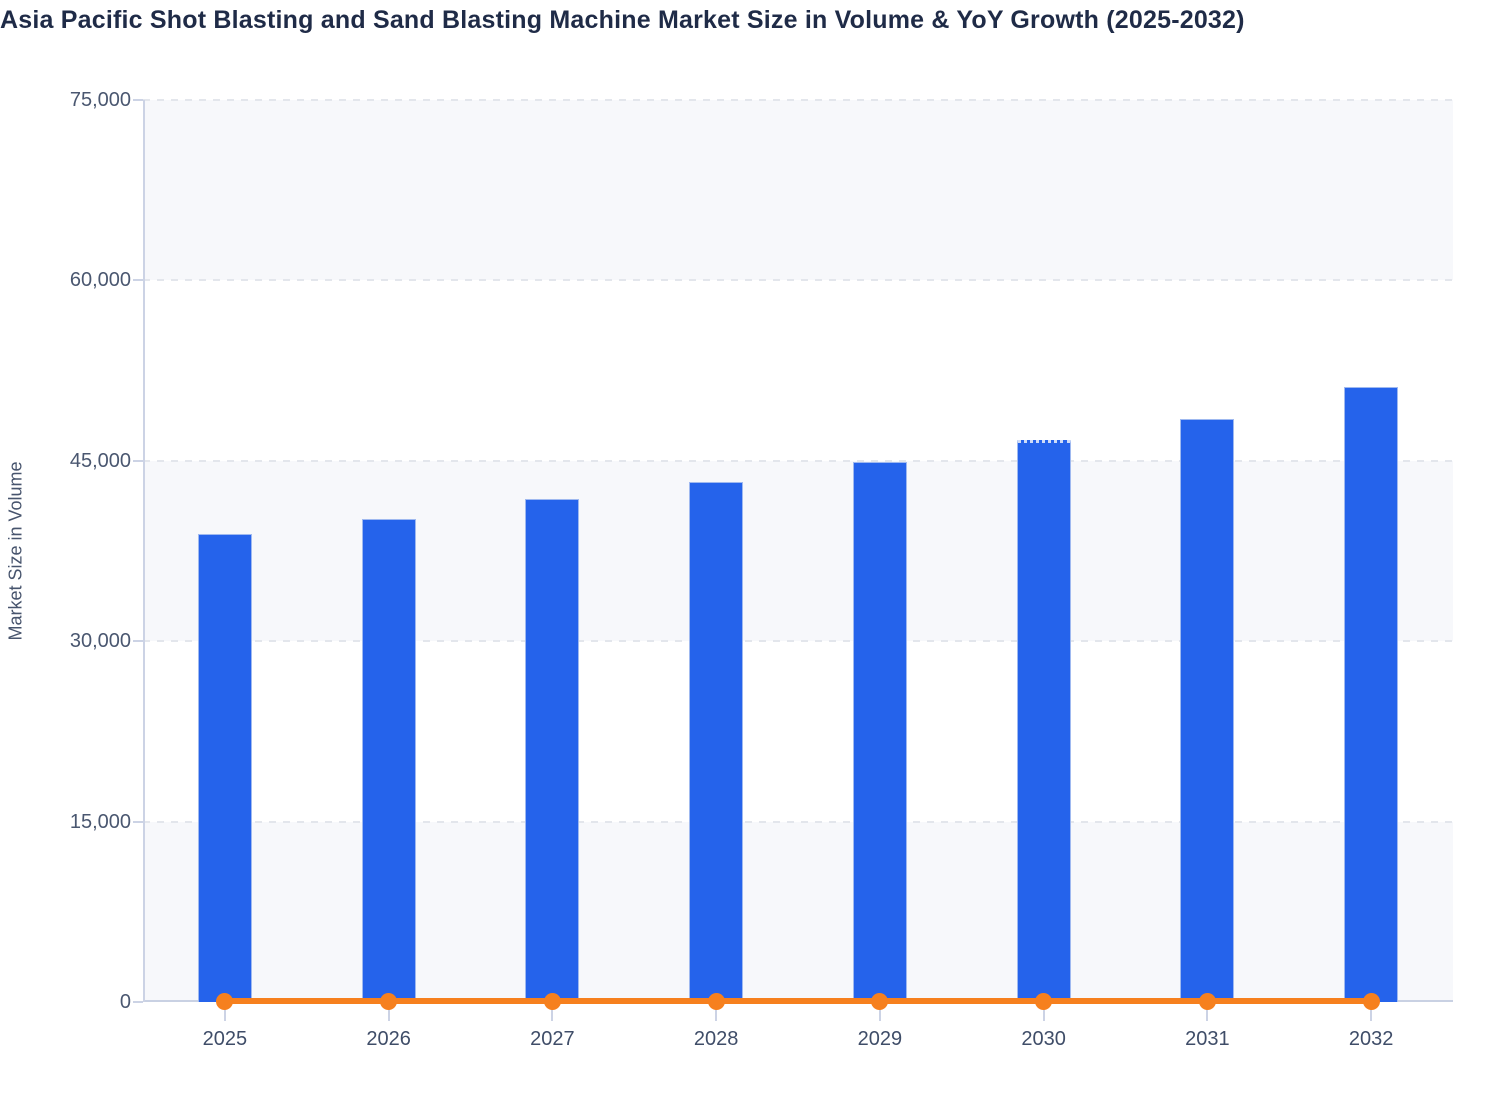 This screenshot has height=1120, width=1508. What do you see at coordinates (798, 1001) in the screenshot?
I see `yoy-growth-line` at bounding box center [798, 1001].